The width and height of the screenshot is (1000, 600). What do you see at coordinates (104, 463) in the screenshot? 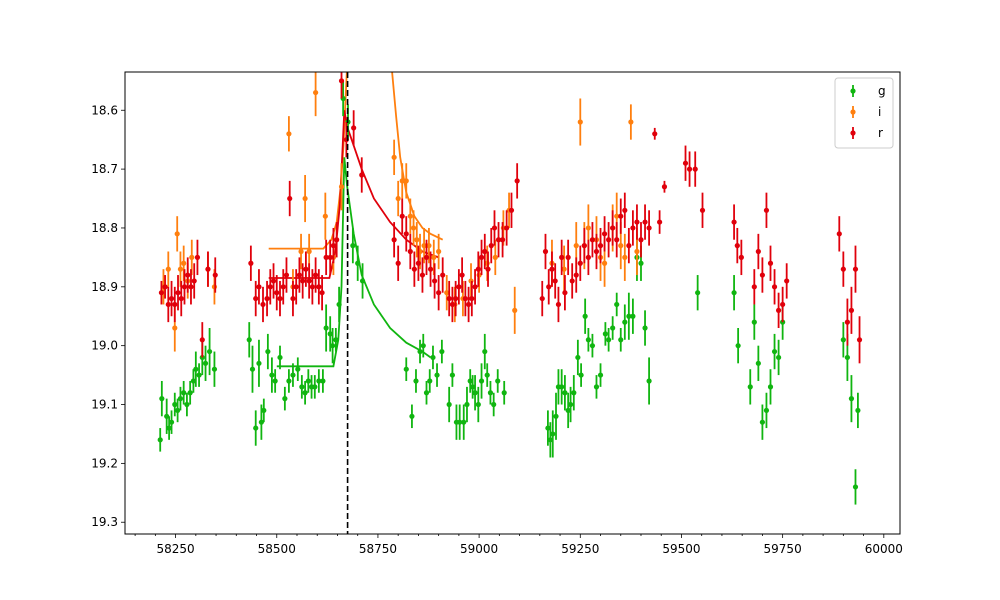
I see `y-tick-label: 19.2` at bounding box center [104, 463].